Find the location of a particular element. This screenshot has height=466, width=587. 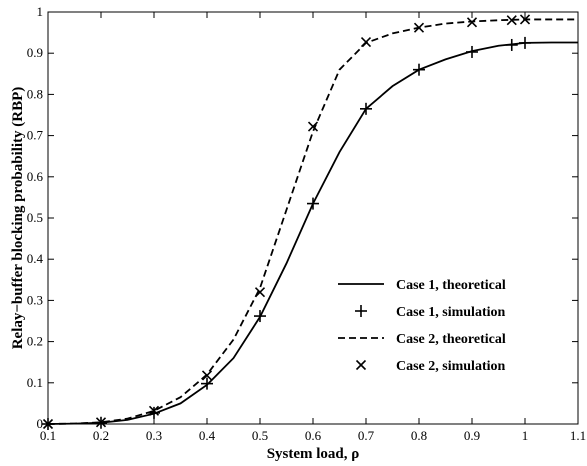

y-tick-label: 0.5 is located at coordinates (35, 217).